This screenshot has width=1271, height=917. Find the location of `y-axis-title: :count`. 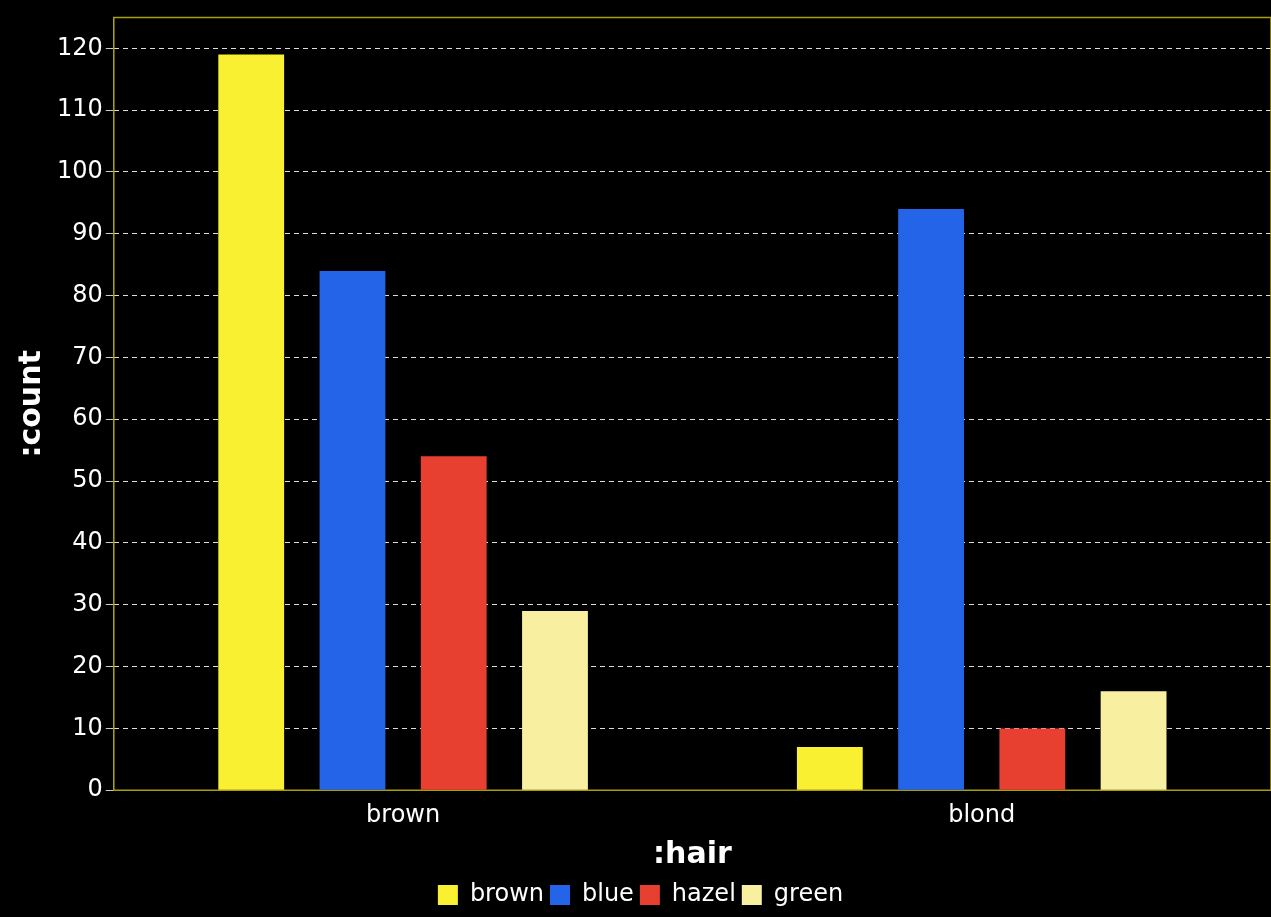

y-axis-title: :count is located at coordinates (29, 404).